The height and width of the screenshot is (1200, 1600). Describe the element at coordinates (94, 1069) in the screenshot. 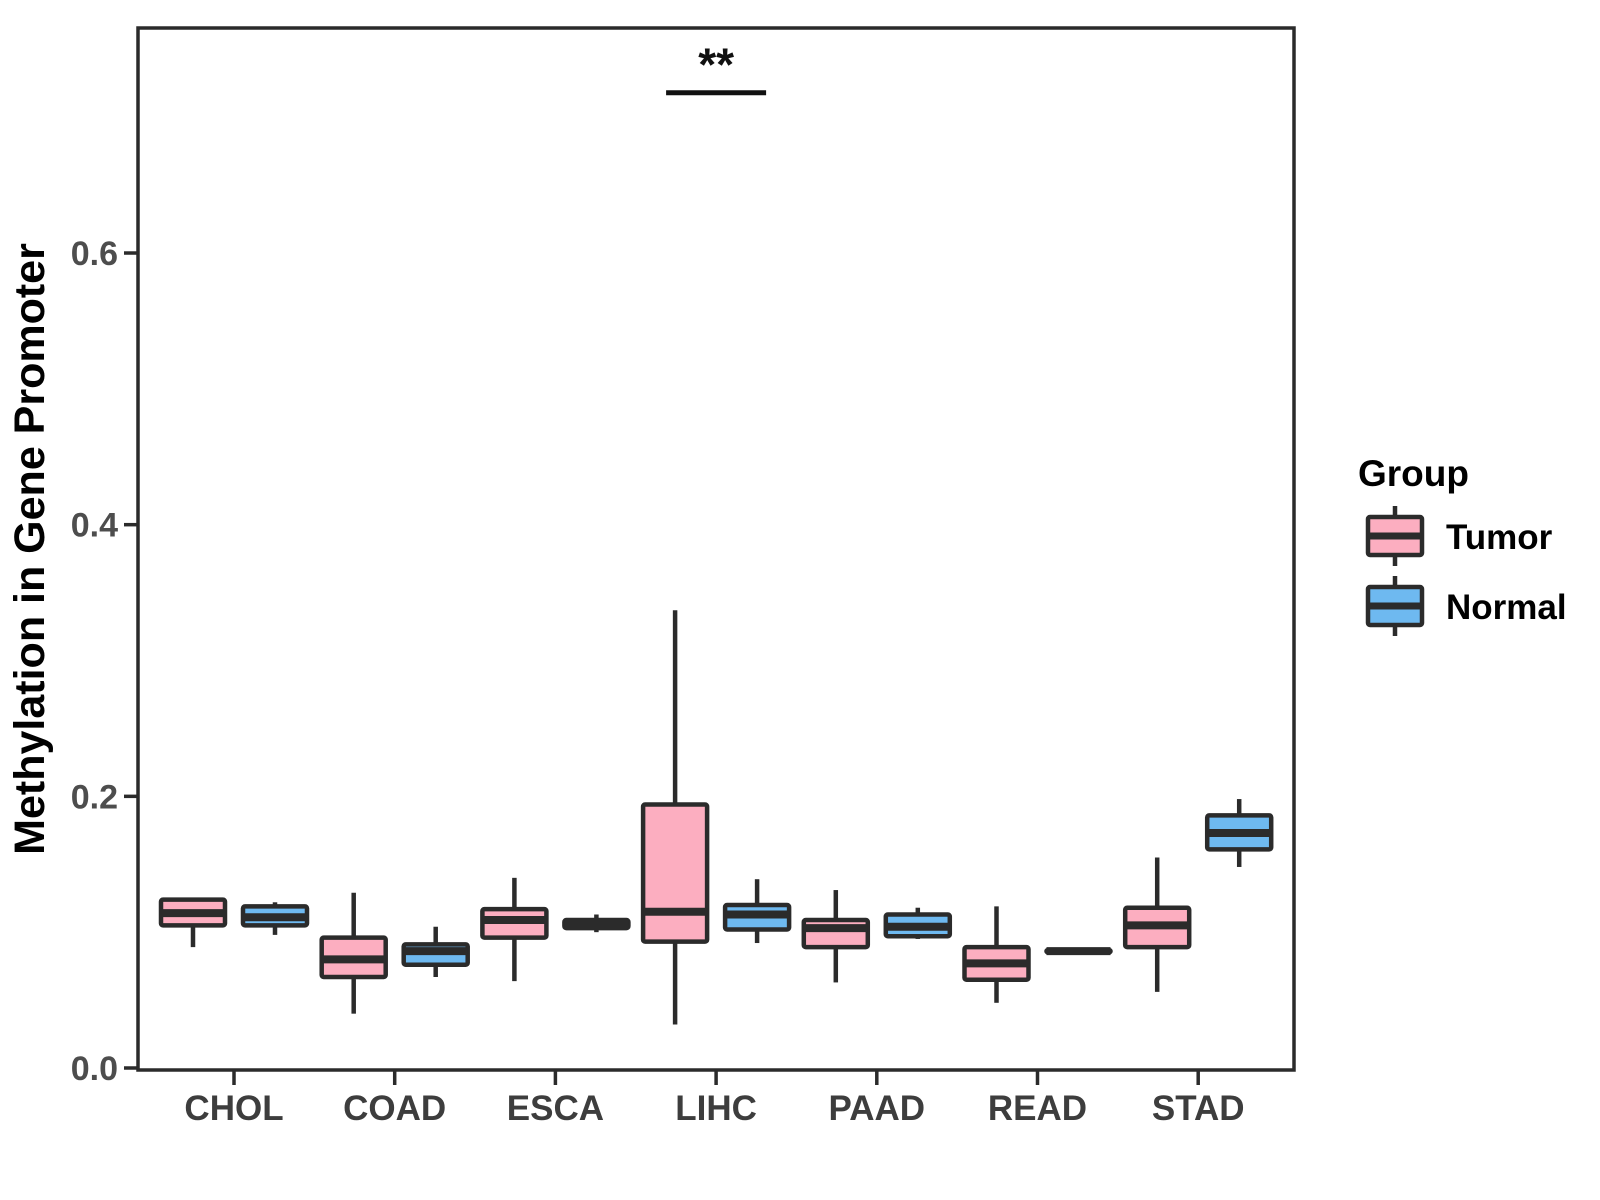

I see `y-tick-label: 0.0` at that location.